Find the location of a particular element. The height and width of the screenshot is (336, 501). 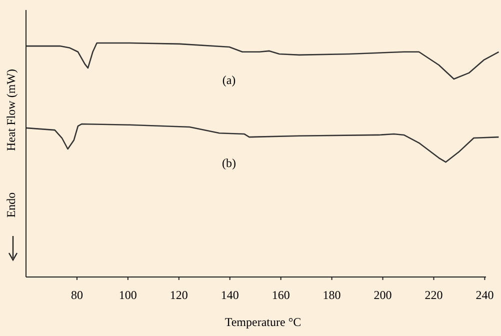

x-tick-label: 100 is located at coordinates (127, 295).